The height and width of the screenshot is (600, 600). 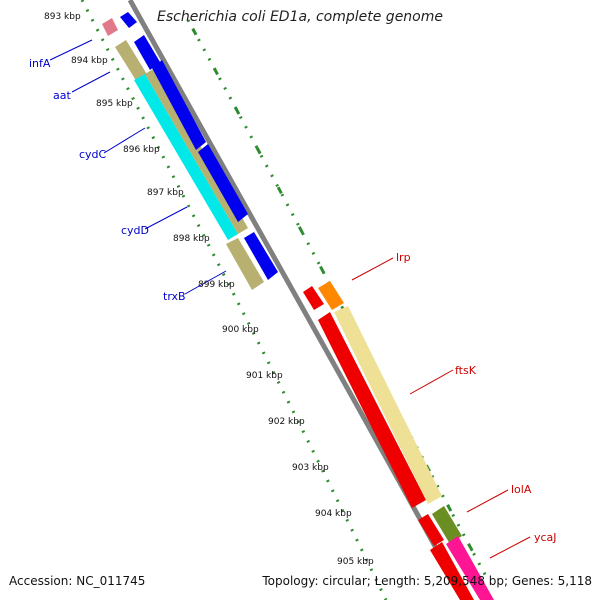 What do you see at coordinates (77, 581) in the screenshot?
I see `accession-text: Accession: NC_011745` at bounding box center [77, 581].